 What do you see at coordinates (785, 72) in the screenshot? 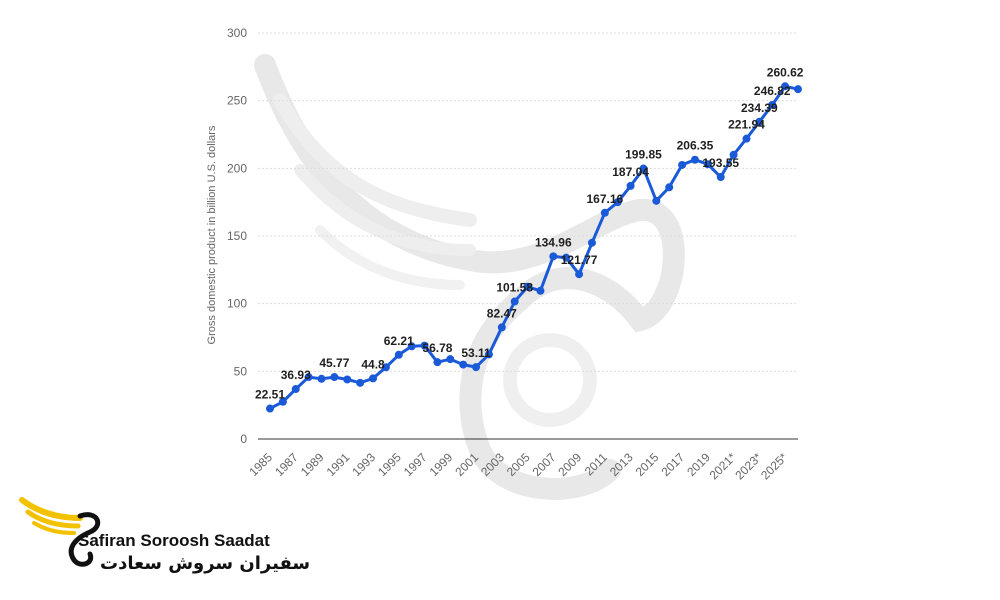
I see `data-label: 260.62` at bounding box center [785, 72].